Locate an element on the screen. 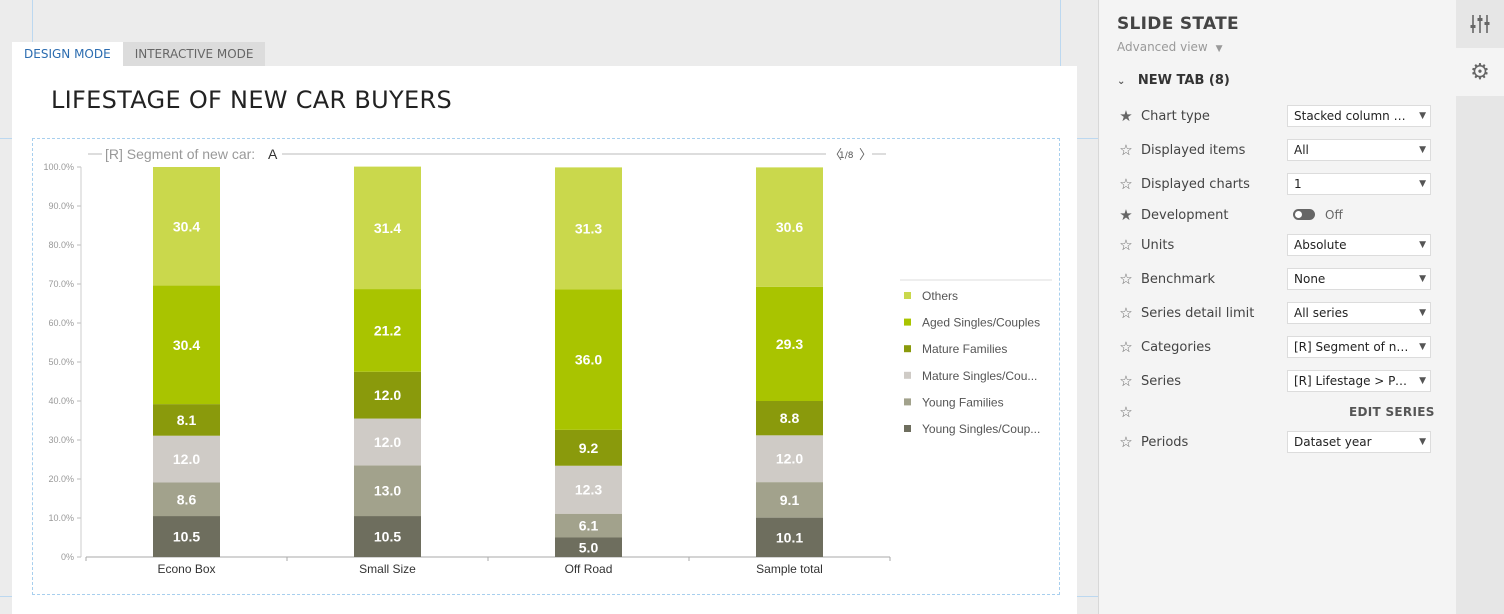 This screenshot has height=614, width=1504. pager-prev-icon: 〈 is located at coordinates (835, 155).